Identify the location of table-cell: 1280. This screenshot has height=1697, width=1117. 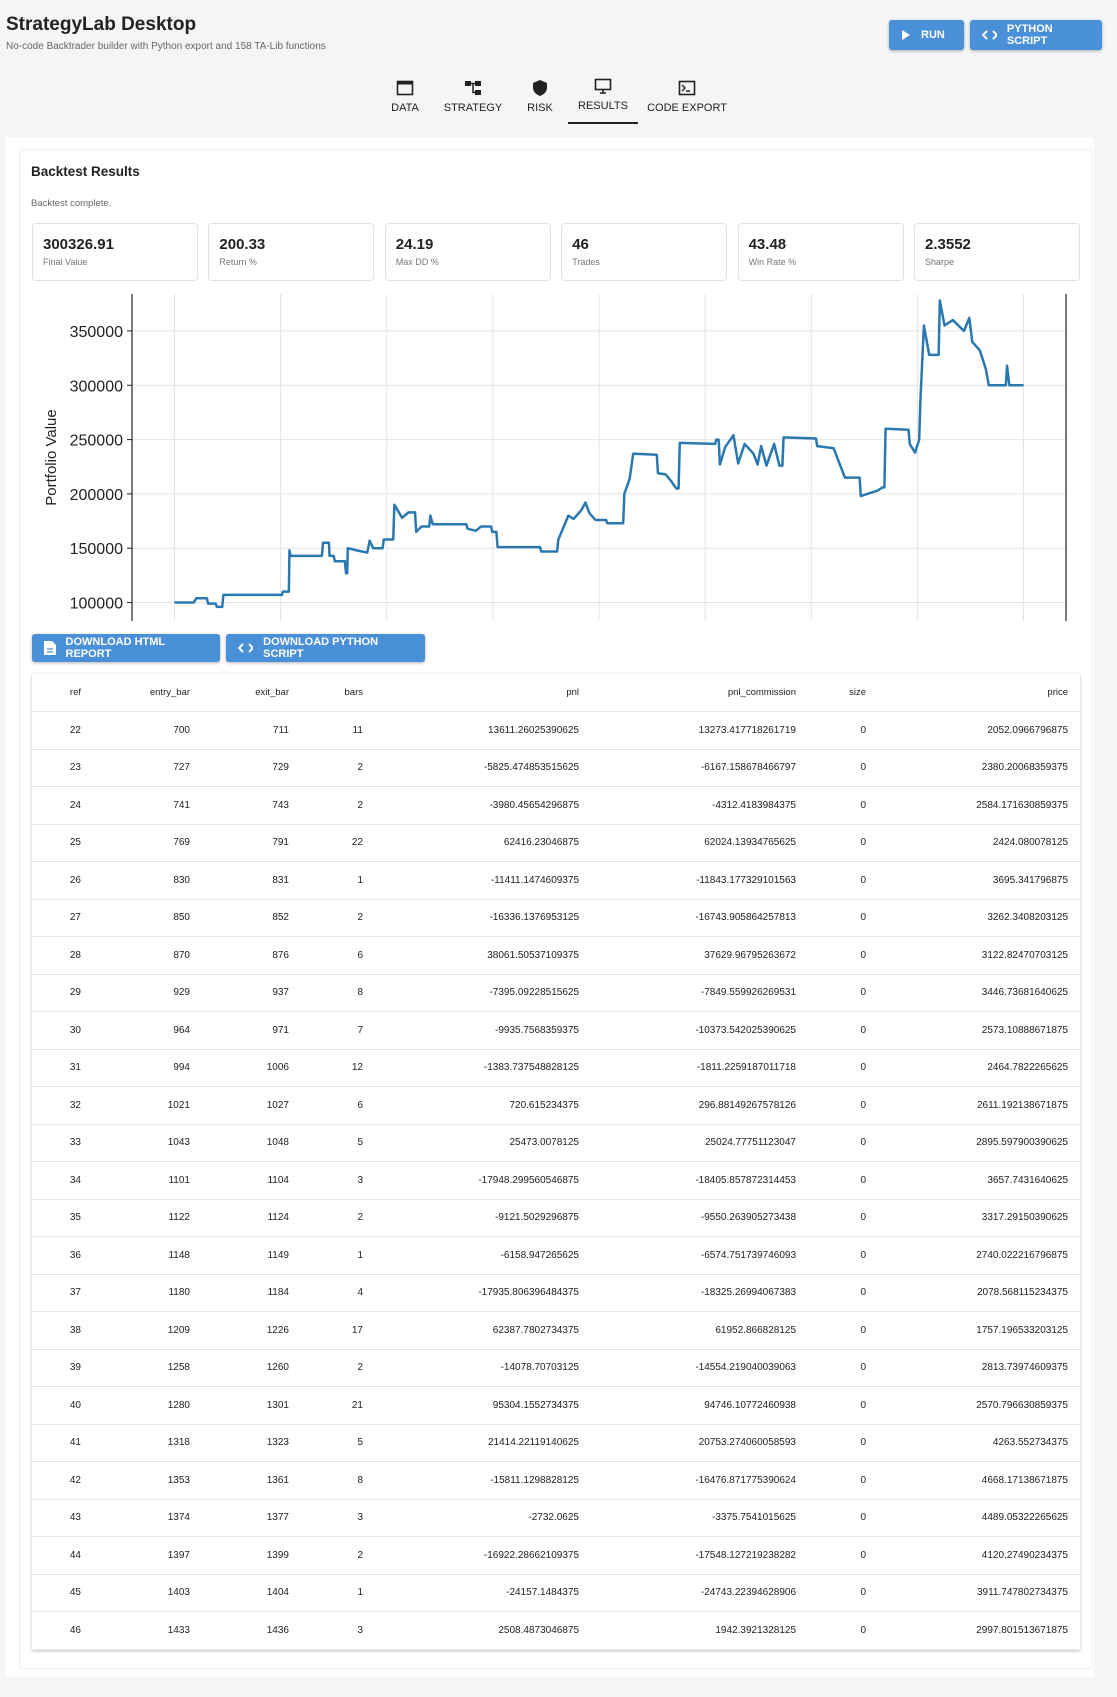
(147, 1405).